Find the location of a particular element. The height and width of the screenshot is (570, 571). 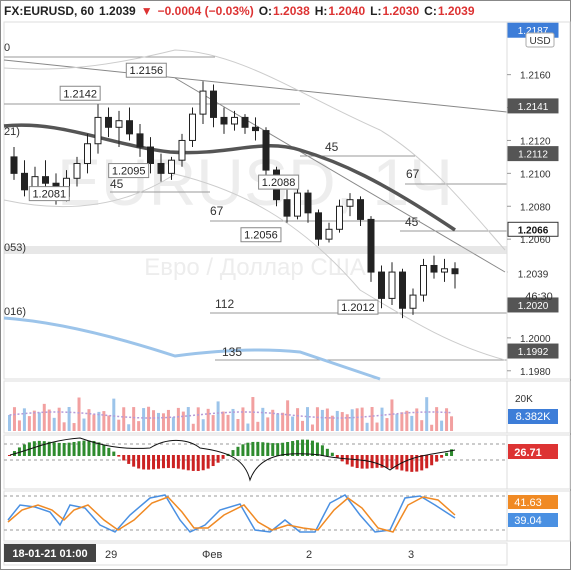

x-tick-label: 2 is located at coordinates (309, 555).